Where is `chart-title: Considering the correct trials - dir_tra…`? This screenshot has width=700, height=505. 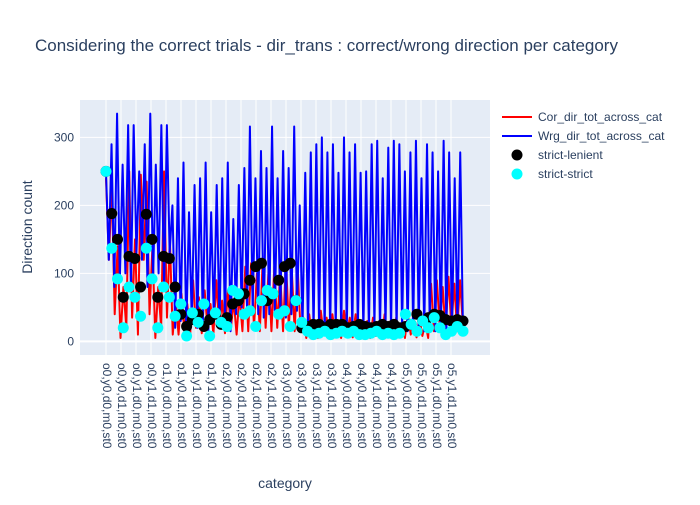 chart-title: Considering the correct trials - dir_tra… is located at coordinates (326, 45).